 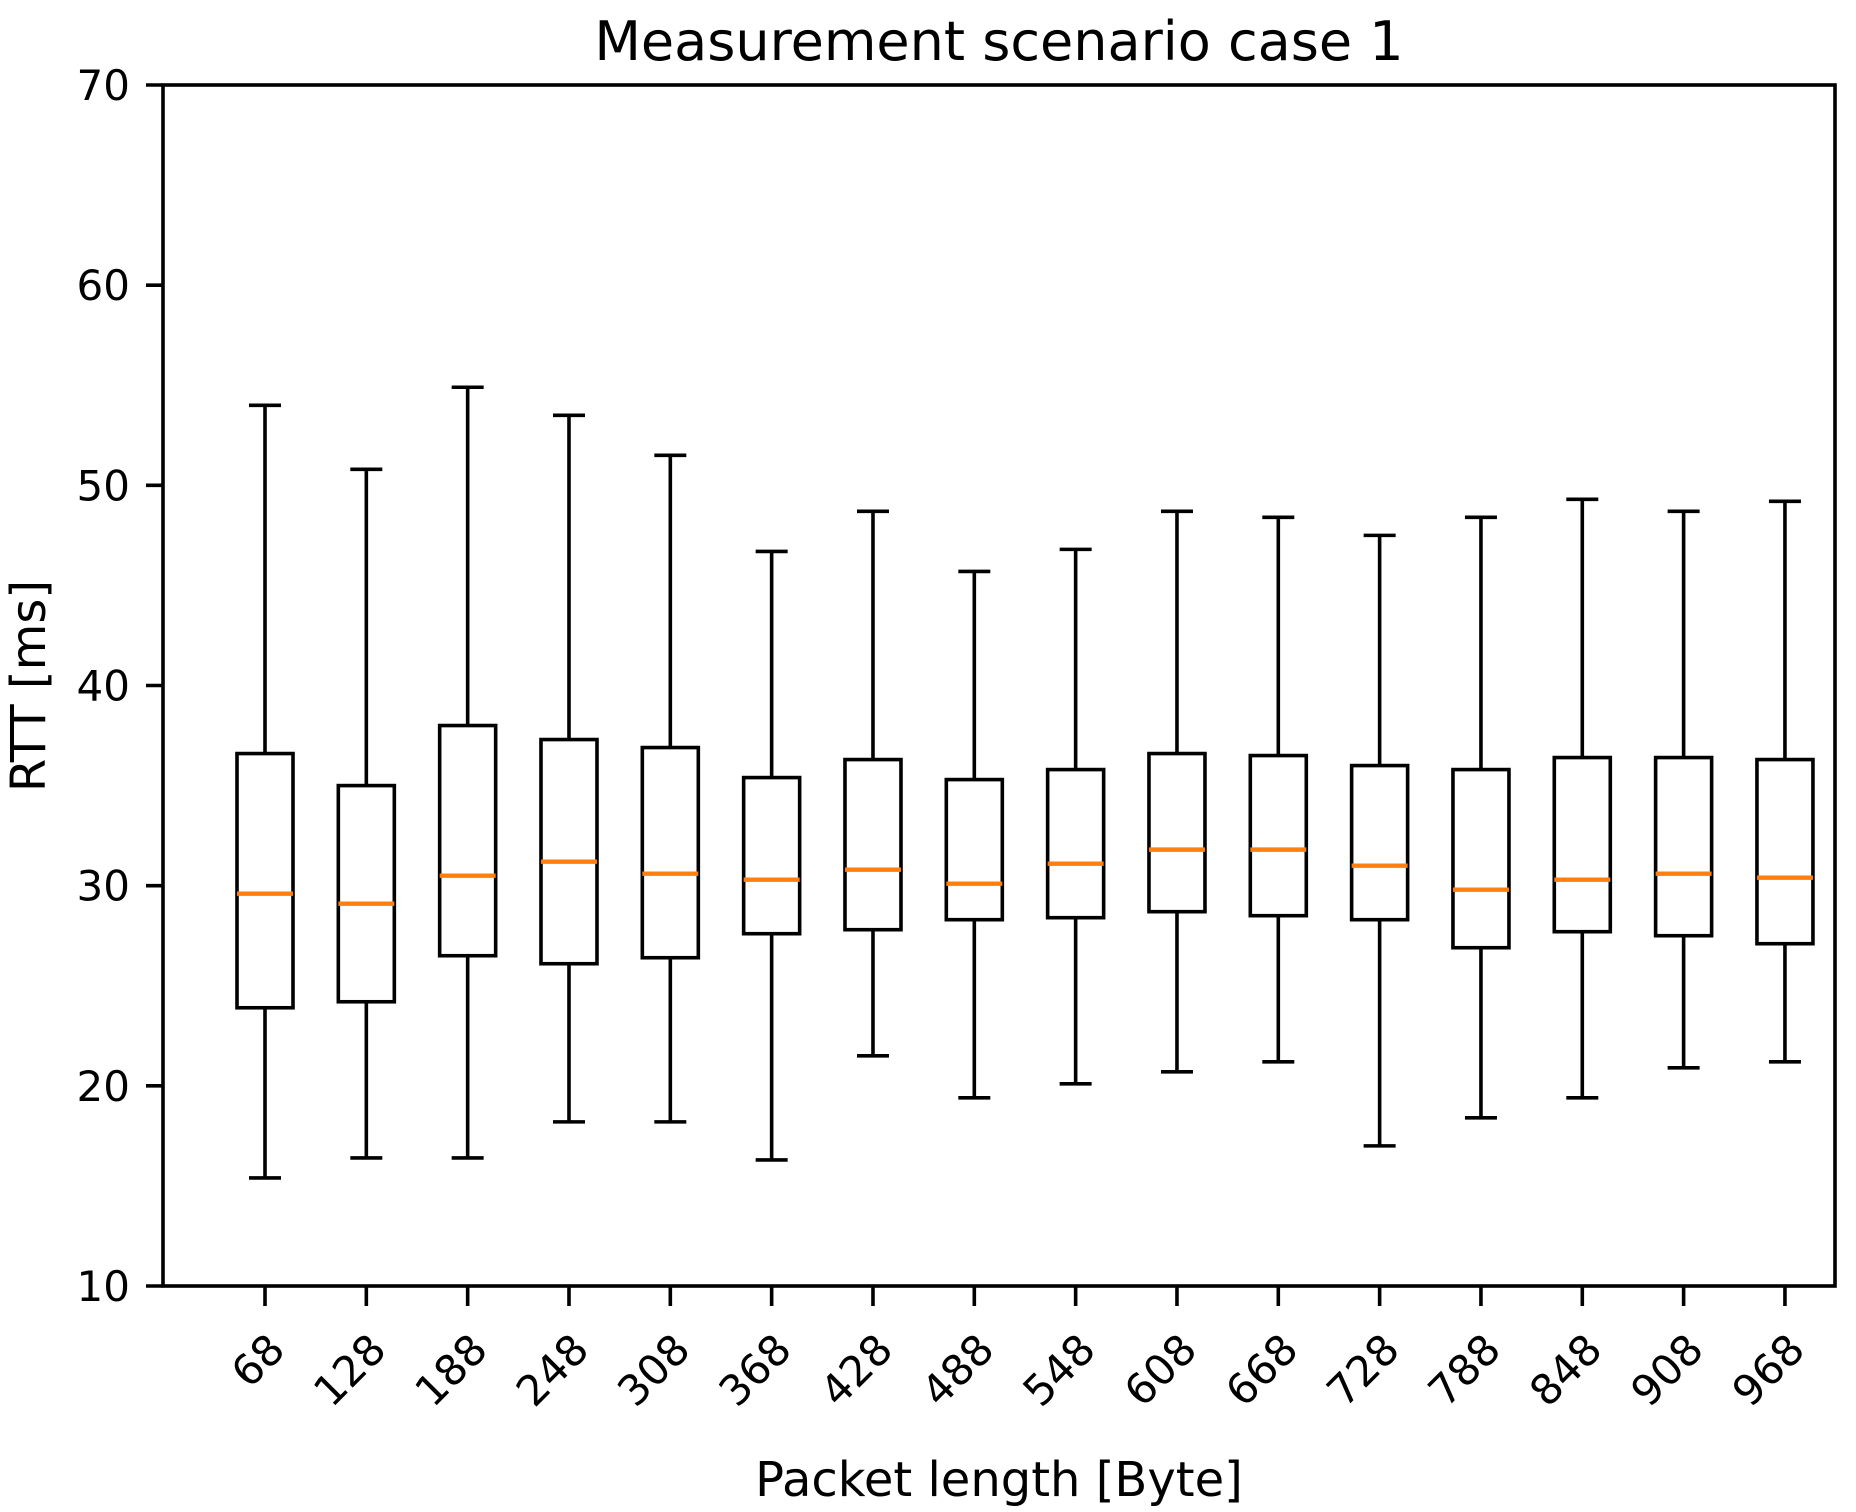 I want to click on x-tick-label: 728, so click(x=1362, y=1369).